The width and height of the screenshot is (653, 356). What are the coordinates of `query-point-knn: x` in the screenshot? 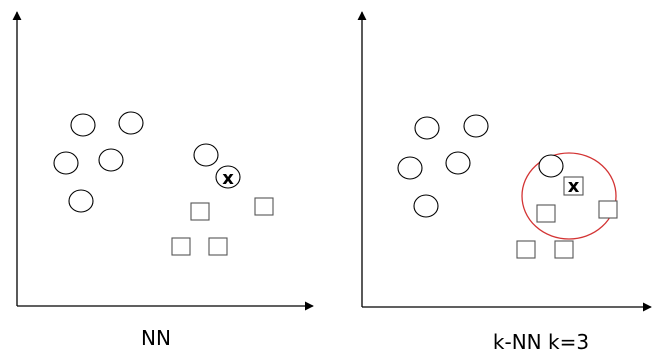 It's located at (573, 186).